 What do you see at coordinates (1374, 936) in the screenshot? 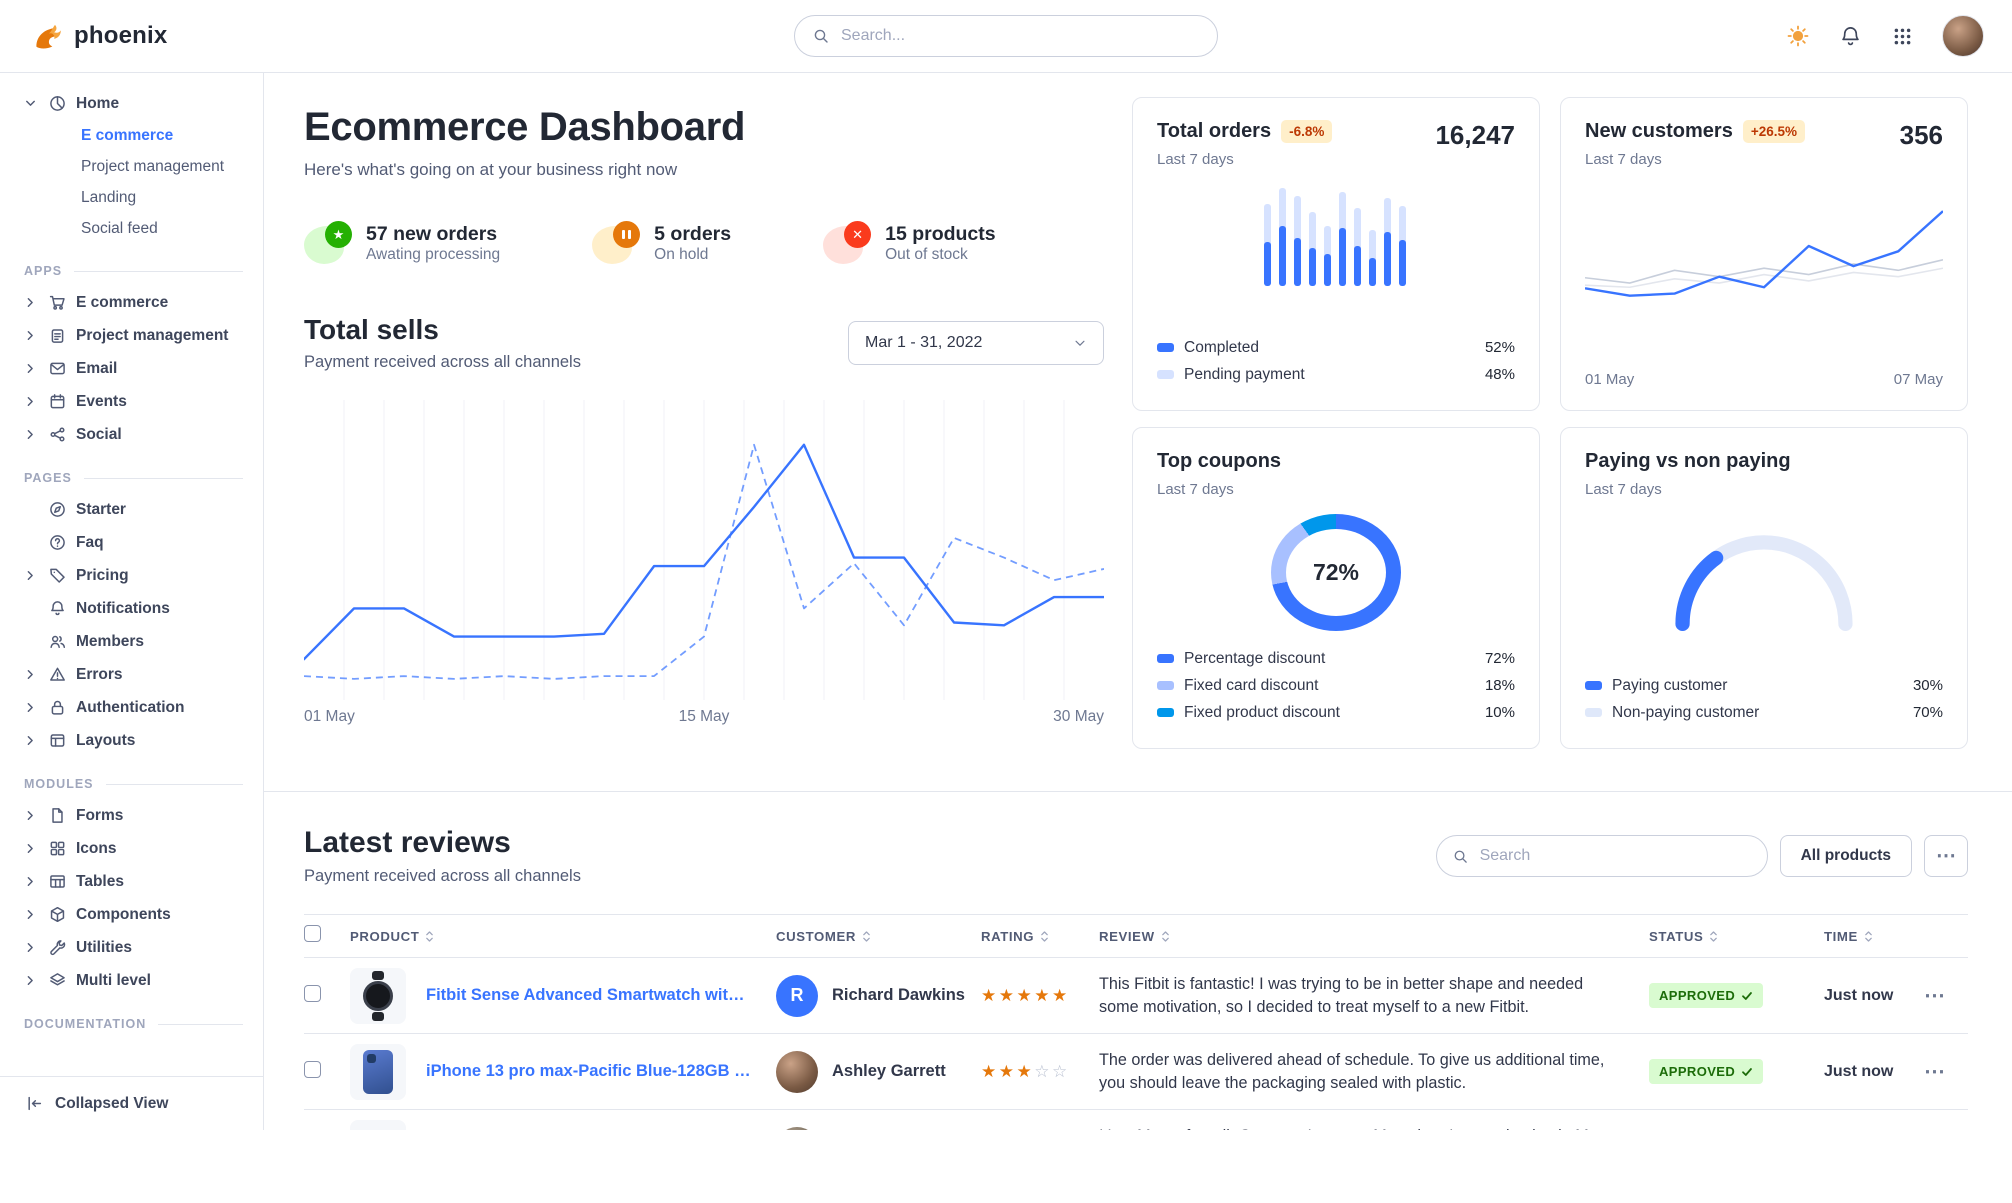
I see `column-header-review: REVIEW` at bounding box center [1374, 936].